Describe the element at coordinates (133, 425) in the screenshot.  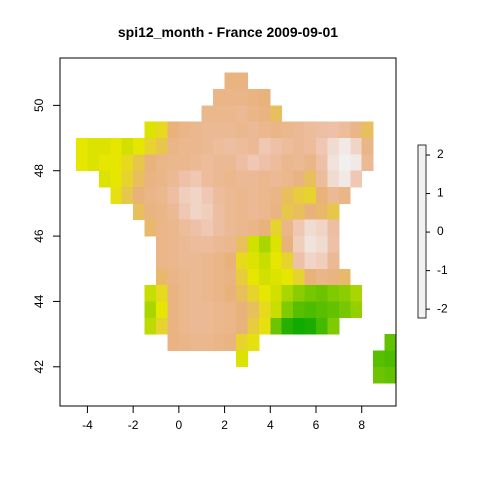
I see `x-tick-label: -2` at that location.